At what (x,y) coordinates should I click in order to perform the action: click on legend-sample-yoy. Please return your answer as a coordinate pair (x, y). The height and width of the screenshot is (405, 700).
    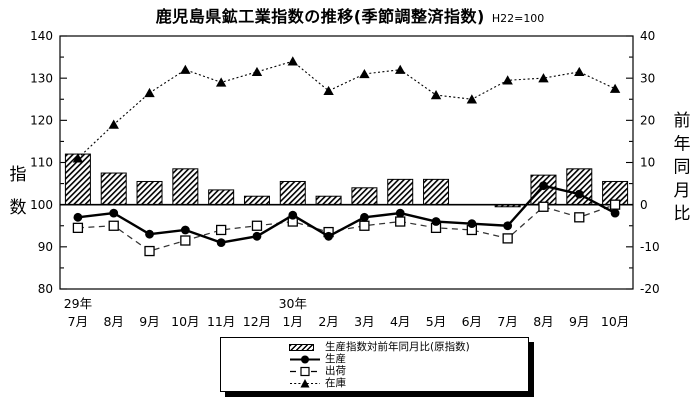
    Looking at the image, I should click on (305, 347).